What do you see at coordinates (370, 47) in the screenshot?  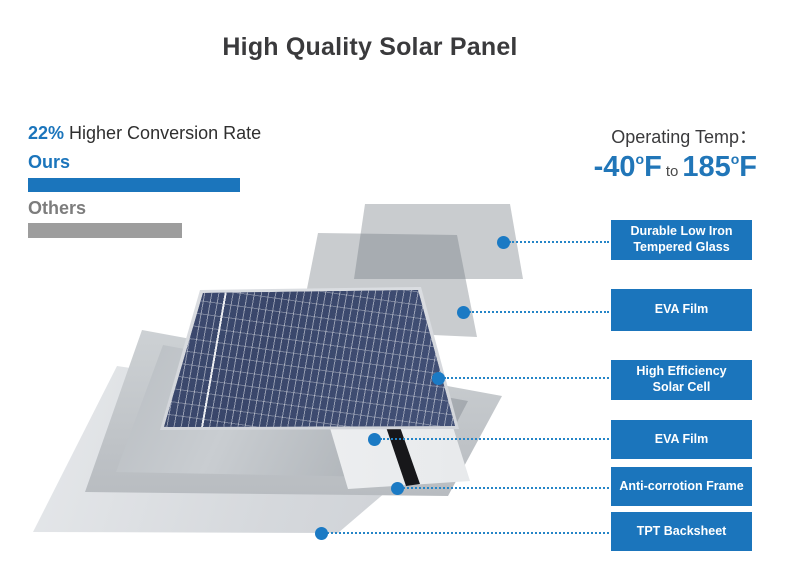 I see `page-title: High Quality Solar Panel` at bounding box center [370, 47].